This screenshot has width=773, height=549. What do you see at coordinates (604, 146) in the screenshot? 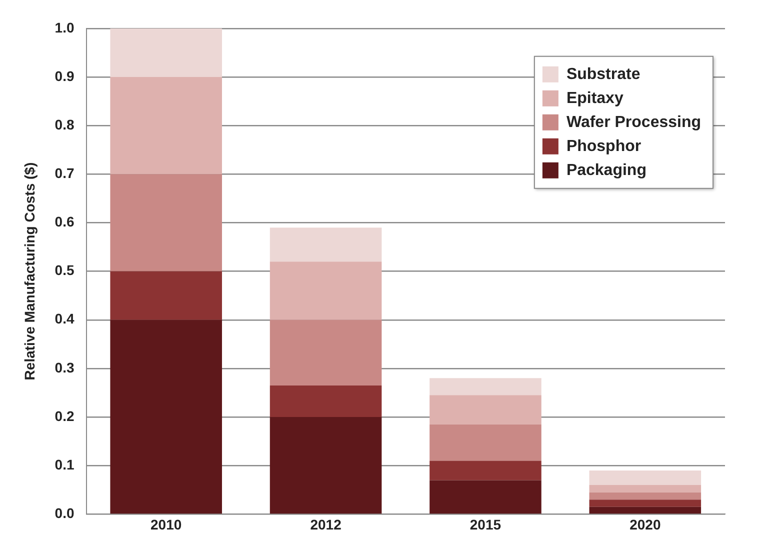
I see `legend-label: Phosphor` at bounding box center [604, 146].